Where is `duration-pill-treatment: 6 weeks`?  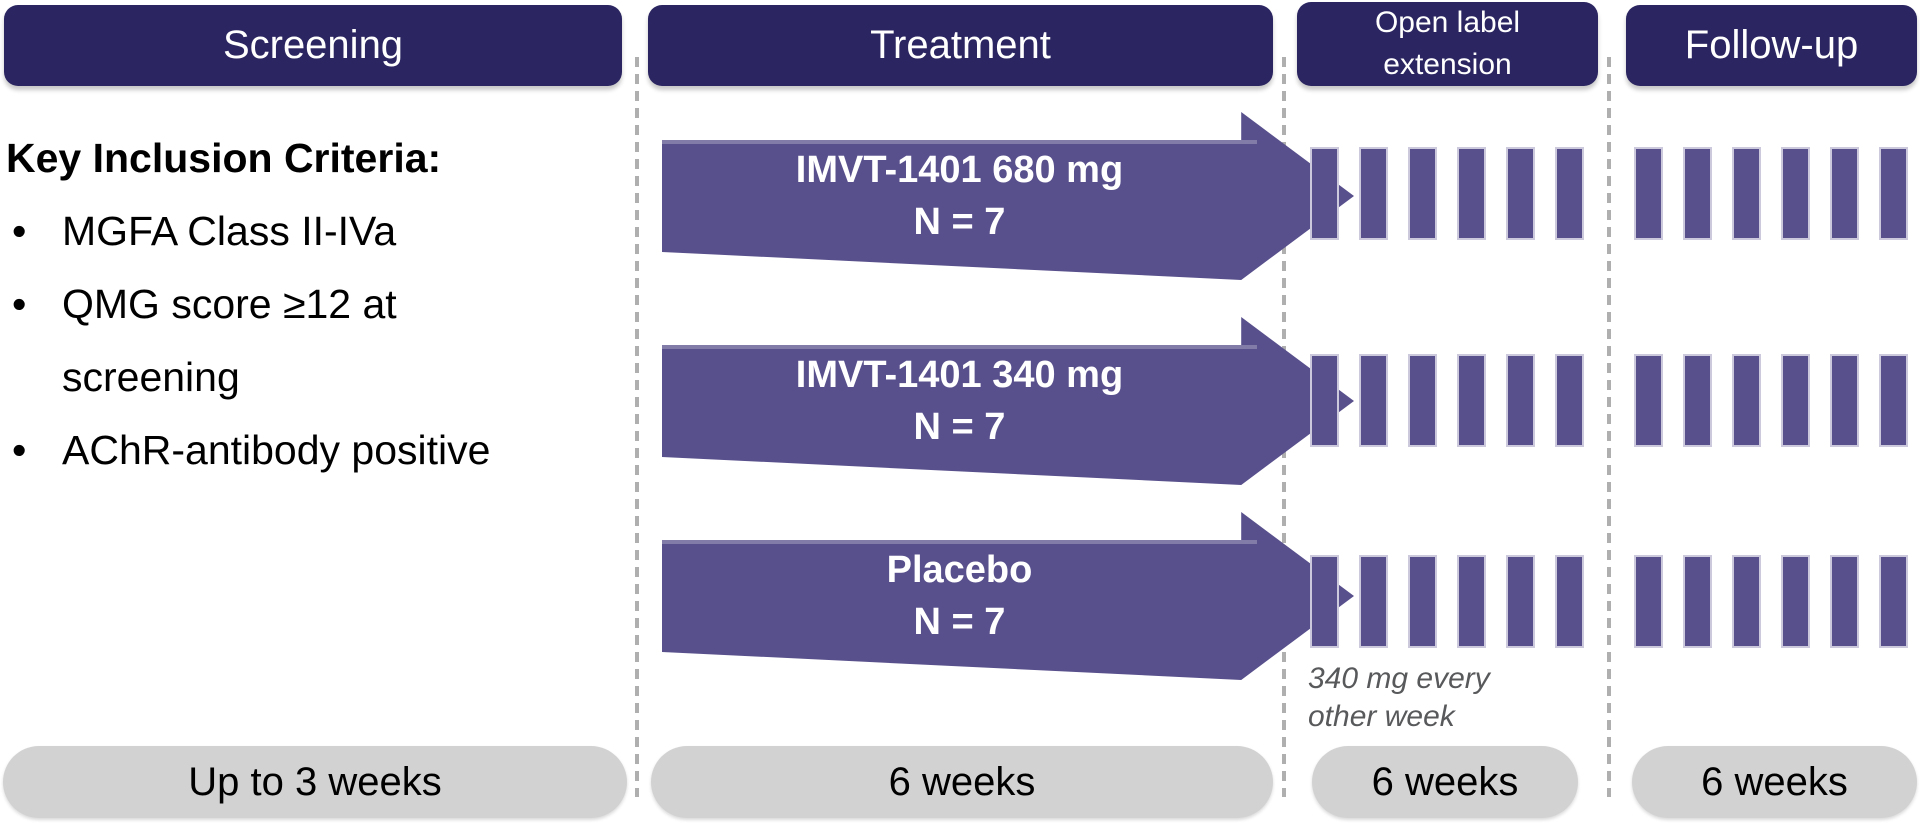
duration-pill-treatment: 6 weeks is located at coordinates (962, 782).